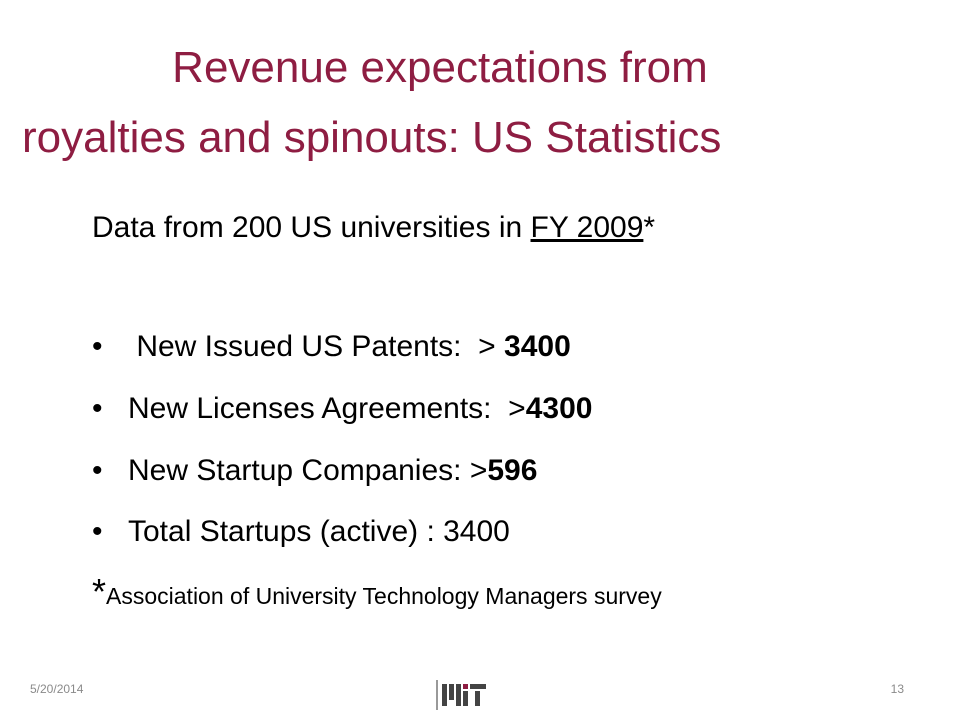  I want to click on bullet: New Licenses Agreements: >4300, so click(360, 409).